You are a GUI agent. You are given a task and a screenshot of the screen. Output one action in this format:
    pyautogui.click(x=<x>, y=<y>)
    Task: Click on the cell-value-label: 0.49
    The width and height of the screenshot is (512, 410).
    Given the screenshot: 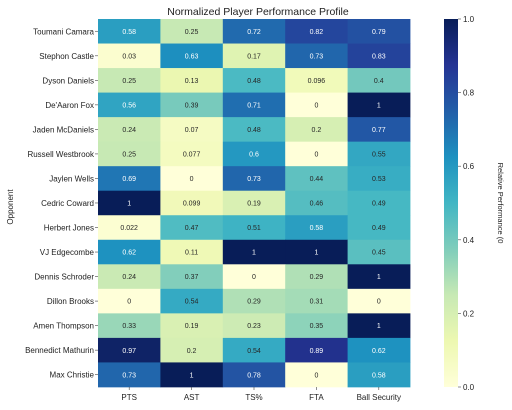 What is the action you would take?
    pyautogui.click(x=379, y=228)
    